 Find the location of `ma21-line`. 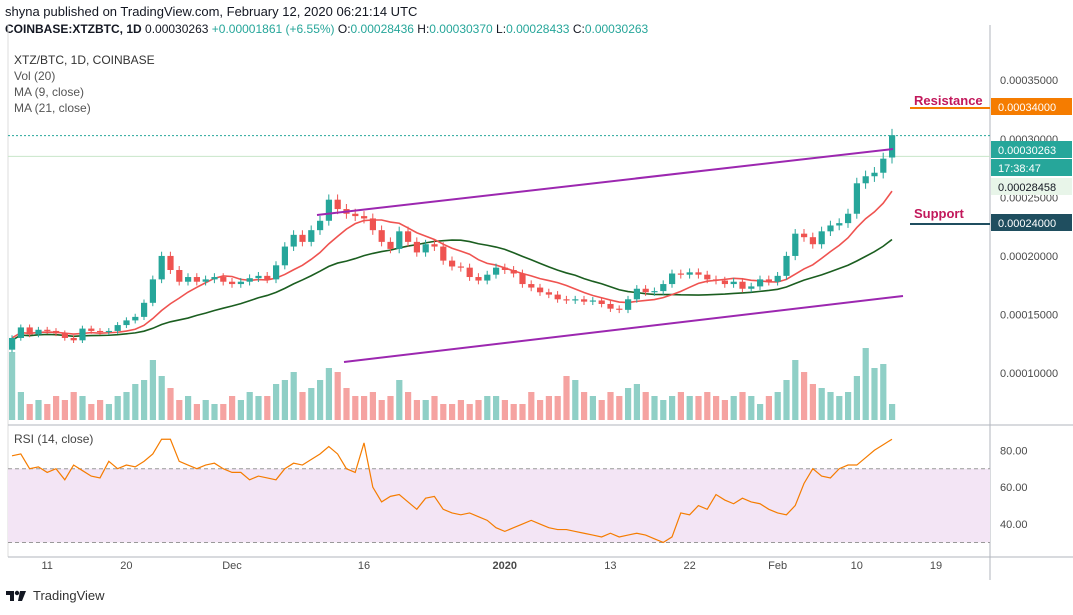

ma21-line is located at coordinates (452, 289).